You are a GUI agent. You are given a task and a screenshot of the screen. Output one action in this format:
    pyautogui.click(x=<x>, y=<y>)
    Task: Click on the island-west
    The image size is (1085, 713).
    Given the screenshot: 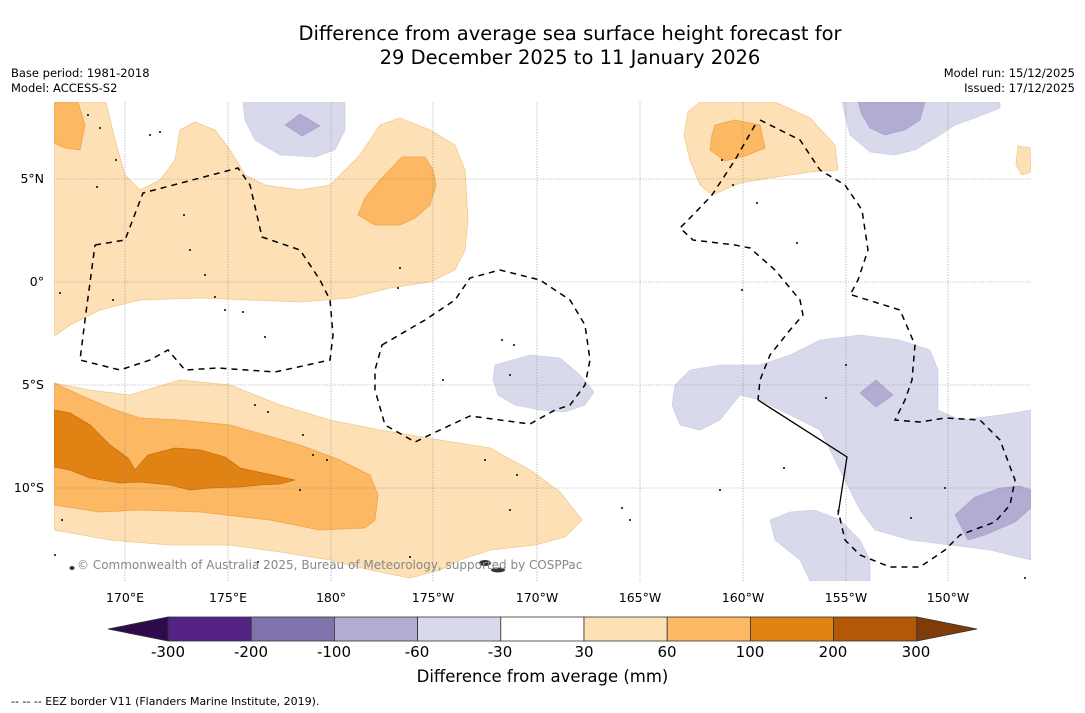 What is the action you would take?
    pyautogui.click(x=72, y=568)
    